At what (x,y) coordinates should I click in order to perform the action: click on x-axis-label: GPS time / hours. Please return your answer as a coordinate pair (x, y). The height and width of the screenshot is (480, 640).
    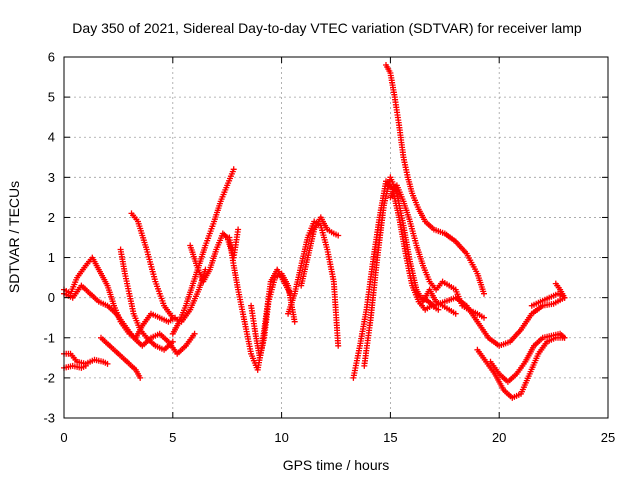
    Looking at the image, I should click on (336, 465).